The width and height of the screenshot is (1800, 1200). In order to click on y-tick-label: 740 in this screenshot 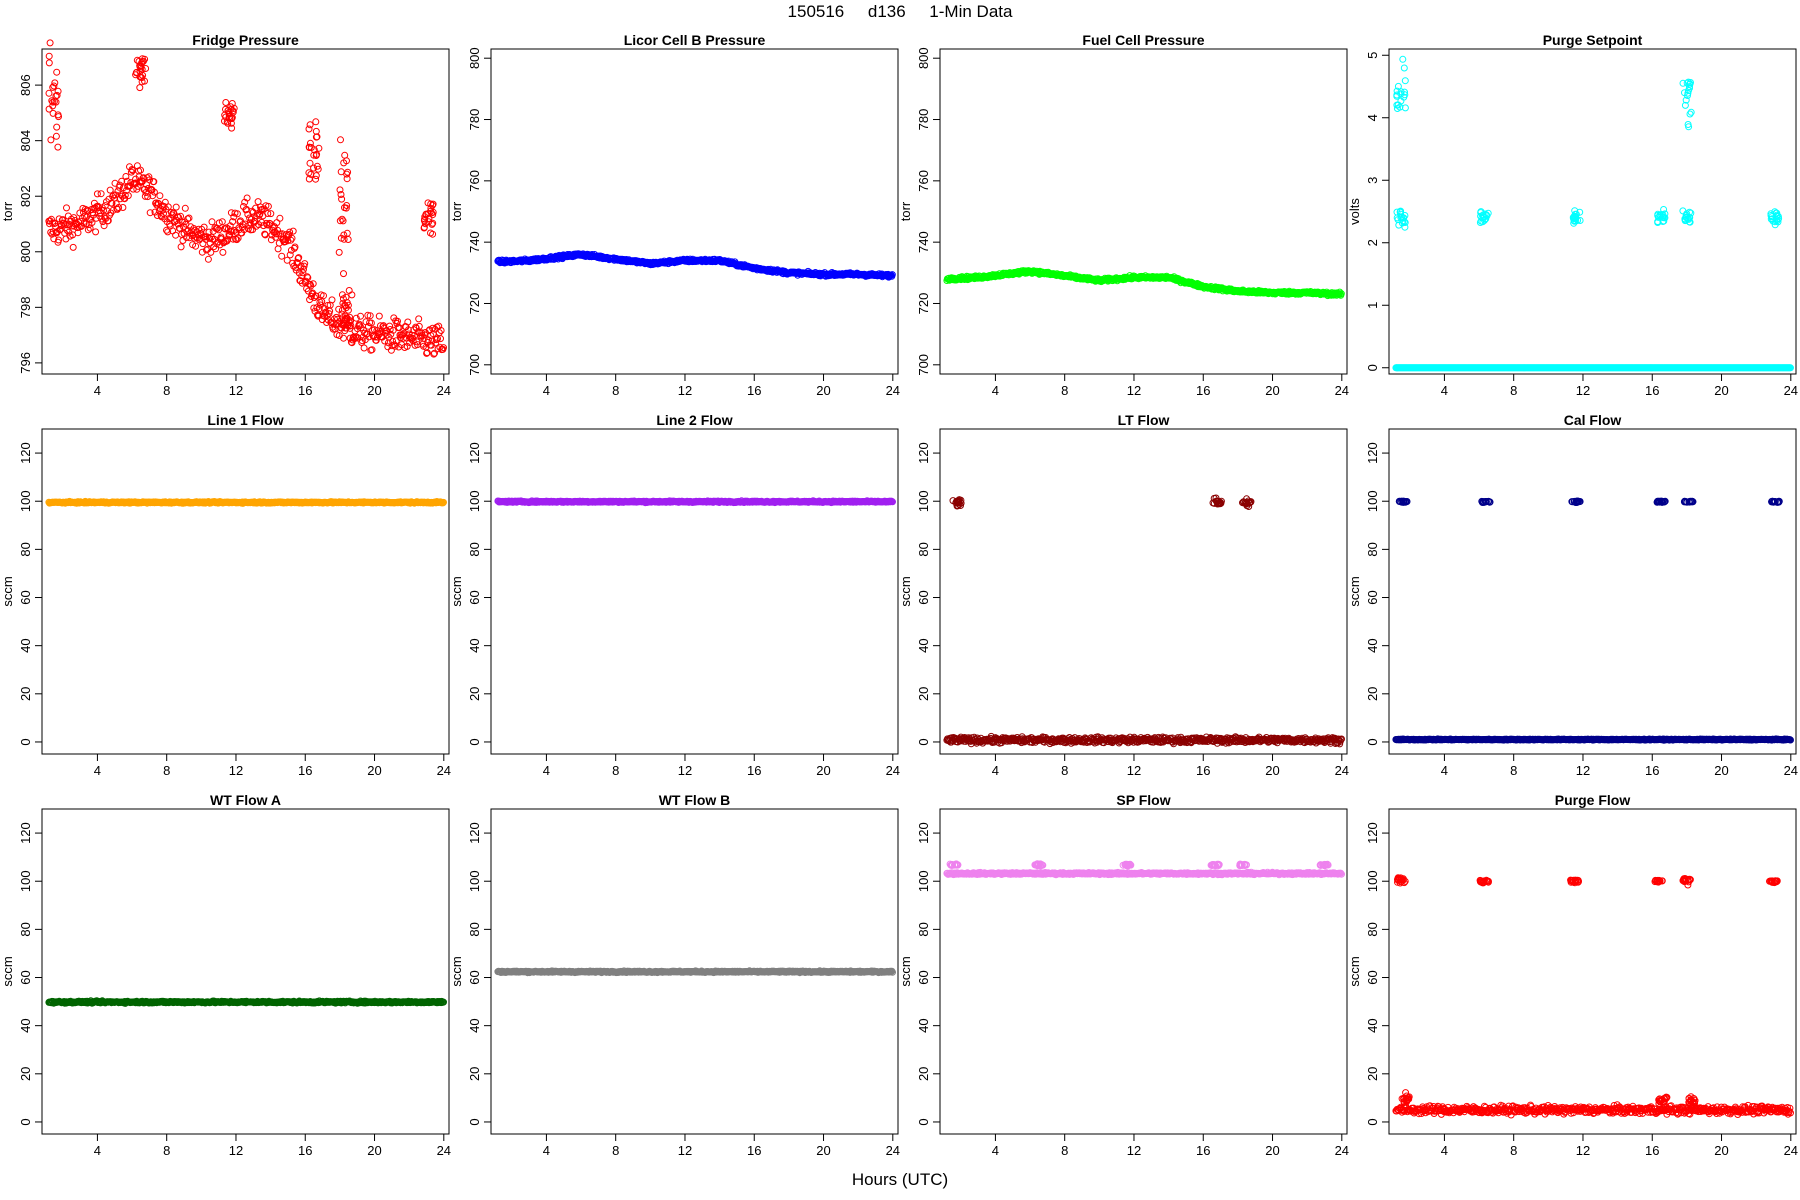, I will do `click(474, 242)`.